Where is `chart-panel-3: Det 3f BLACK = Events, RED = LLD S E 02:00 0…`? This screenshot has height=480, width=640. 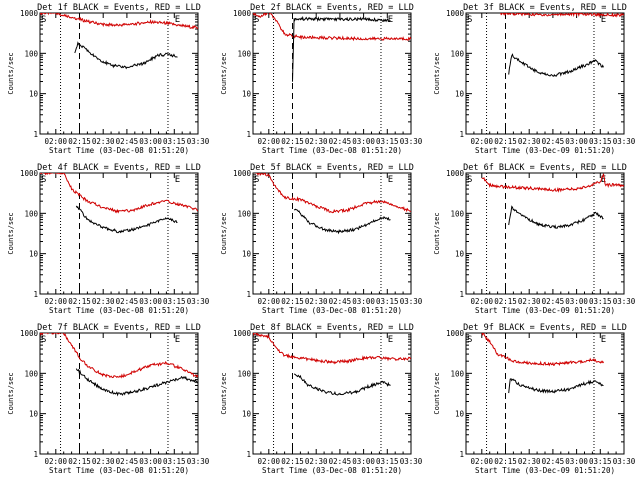
chart-panel-3: Det 3f BLACK = Events, RED = LLD S E 02:00 0… is located at coordinates (534, 79).